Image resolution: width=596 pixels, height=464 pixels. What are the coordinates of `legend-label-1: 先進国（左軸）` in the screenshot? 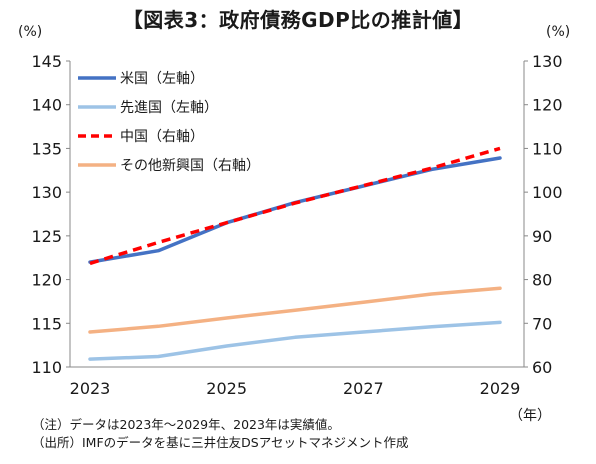 It's located at (169, 108).